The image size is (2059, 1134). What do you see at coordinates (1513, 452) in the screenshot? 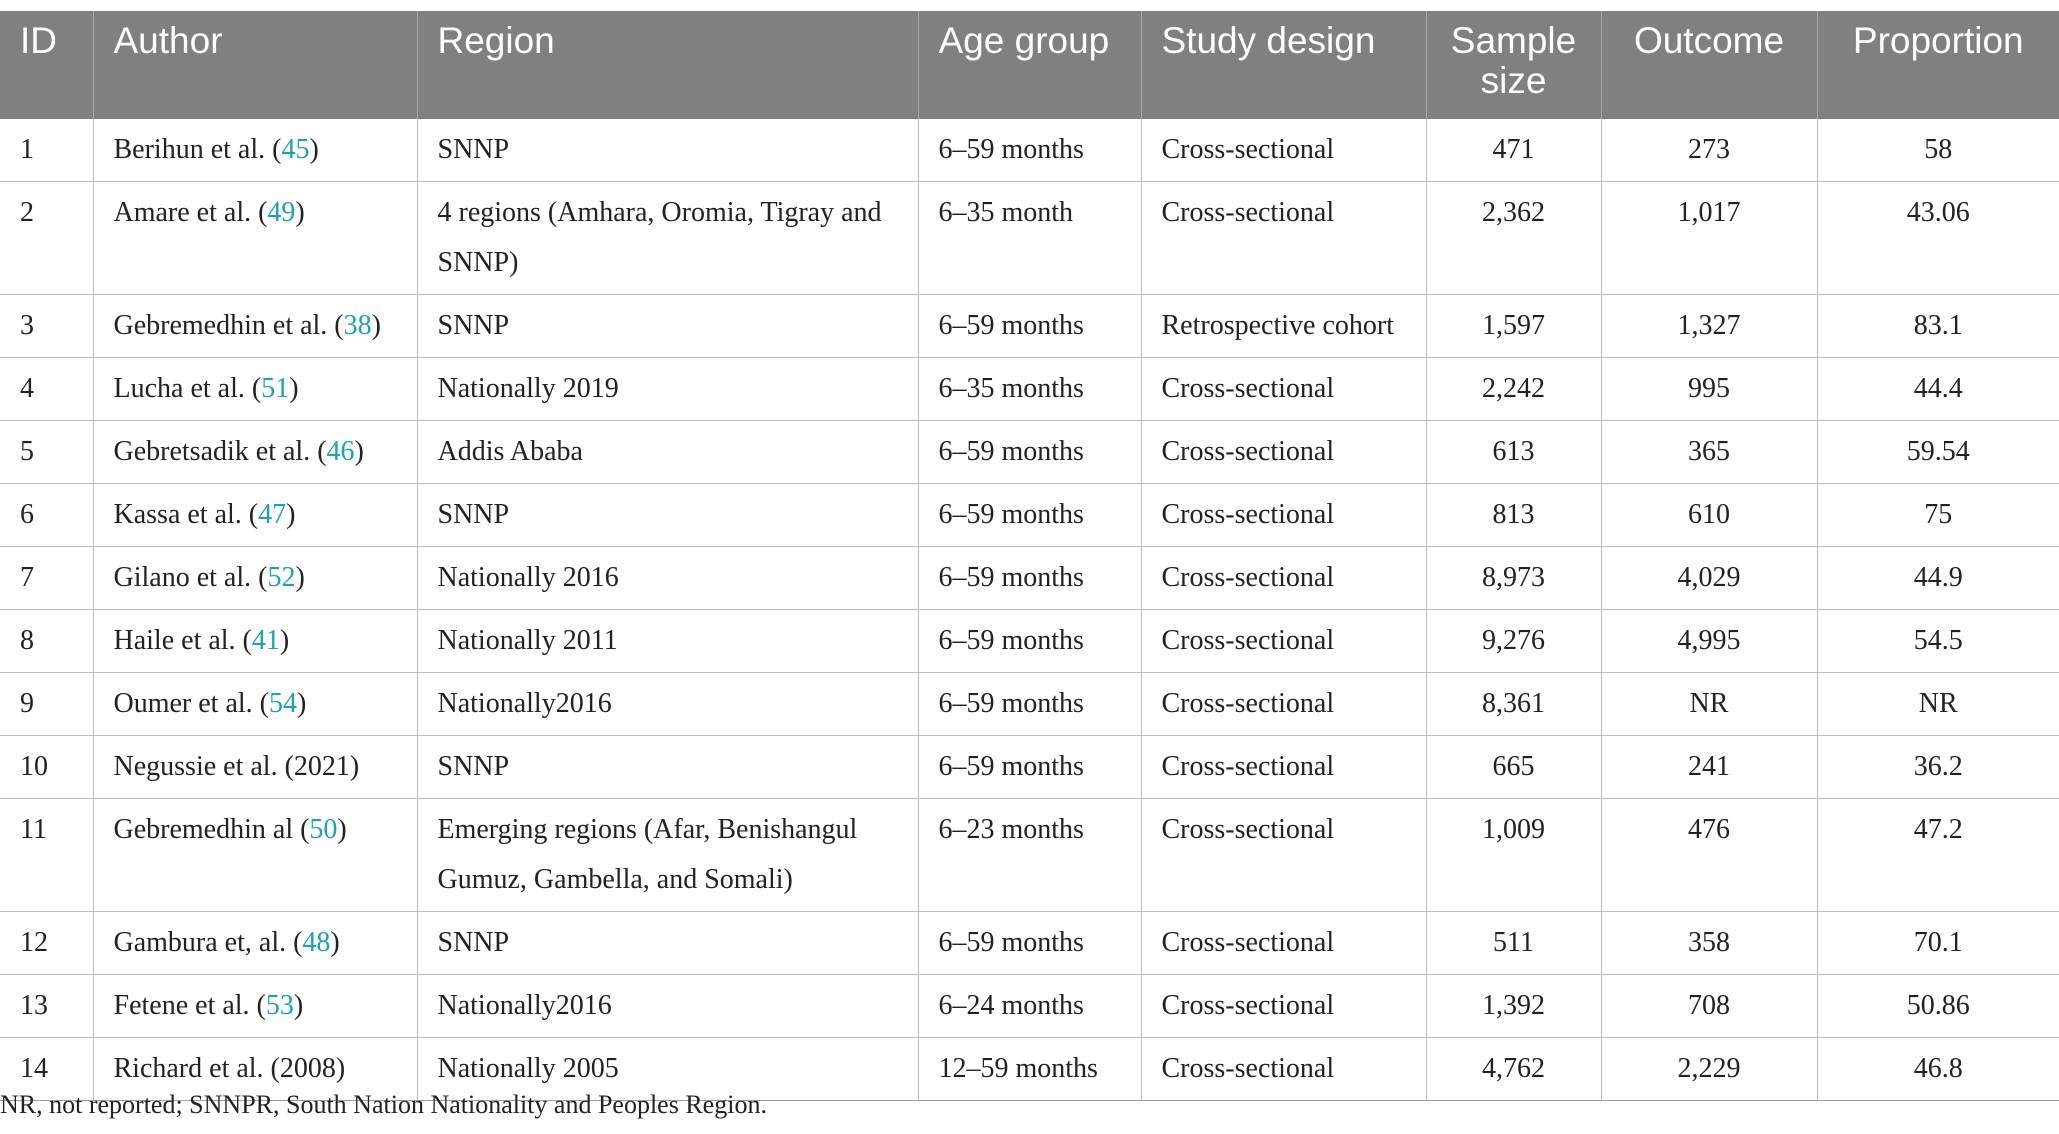
I see `cell-sample-size: 613` at bounding box center [1513, 452].